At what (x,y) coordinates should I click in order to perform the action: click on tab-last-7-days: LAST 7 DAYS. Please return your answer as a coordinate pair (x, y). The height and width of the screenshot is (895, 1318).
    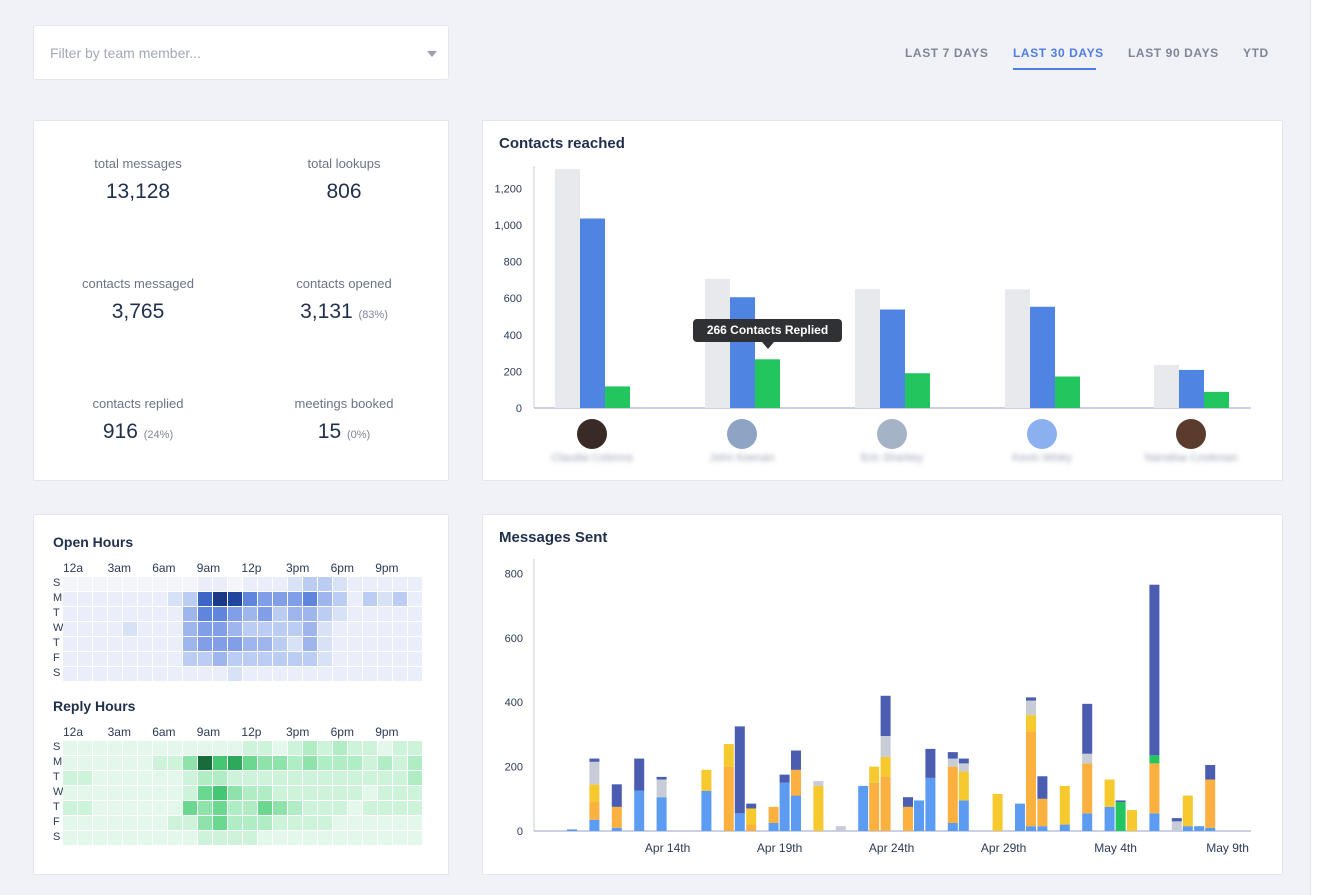
    Looking at the image, I should click on (947, 53).